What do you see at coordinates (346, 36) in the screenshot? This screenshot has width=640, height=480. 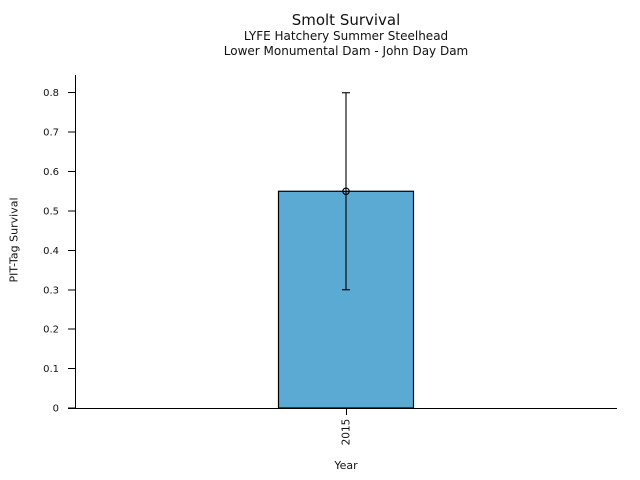 I see `chart-subtitle-line1: LYFE Hatchery Summer Steelhead` at bounding box center [346, 36].